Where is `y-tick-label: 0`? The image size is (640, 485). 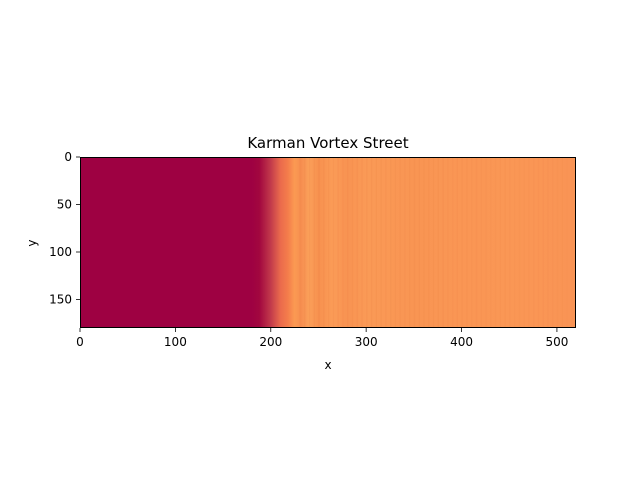 y-tick-label: 0 is located at coordinates (68, 157).